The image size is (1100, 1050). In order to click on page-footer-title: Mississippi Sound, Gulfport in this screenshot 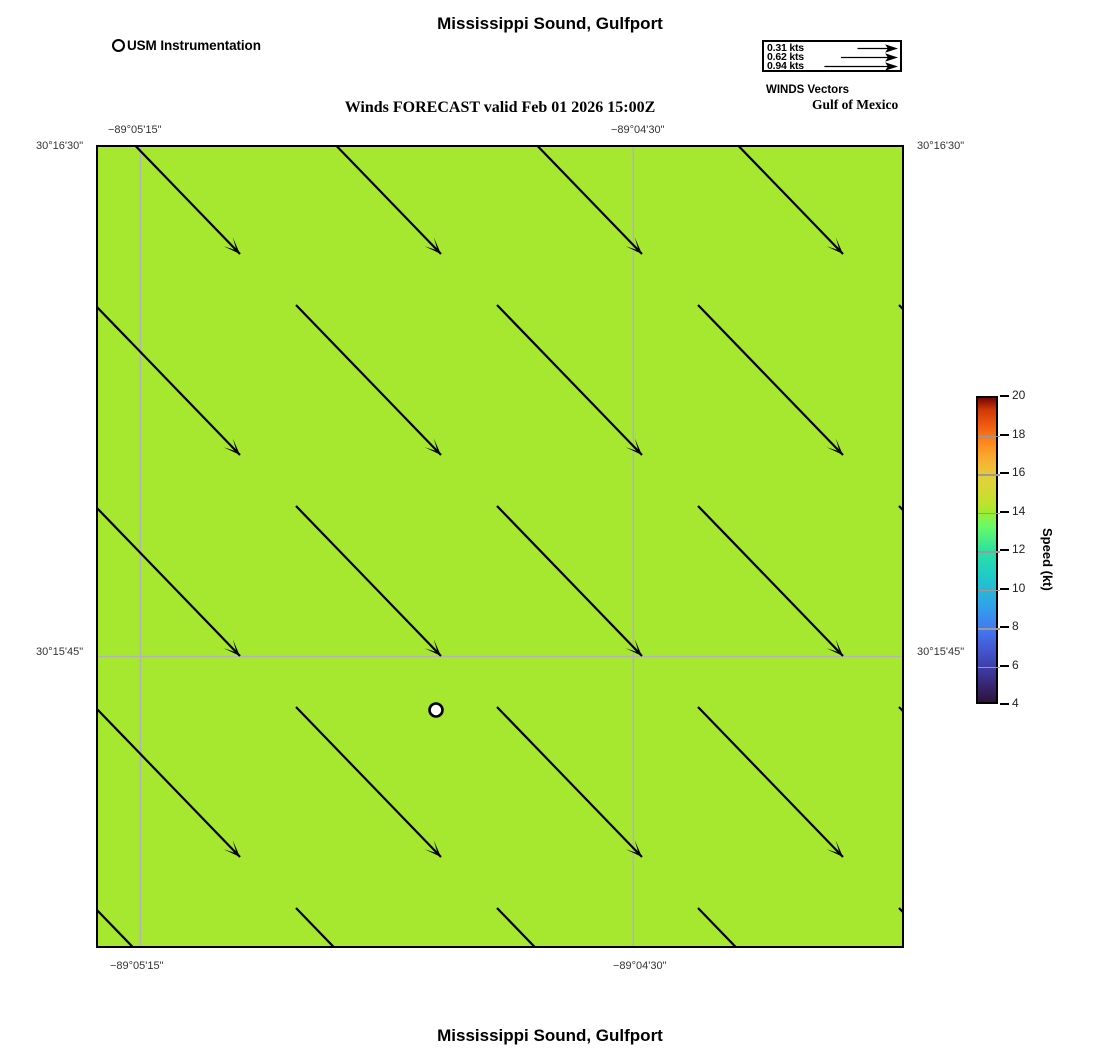, I will do `click(550, 1035)`.